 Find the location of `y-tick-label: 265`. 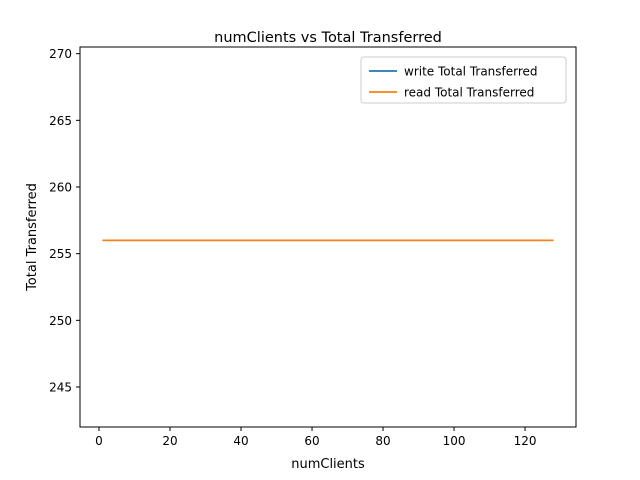

y-tick-label: 265 is located at coordinates (60, 121).